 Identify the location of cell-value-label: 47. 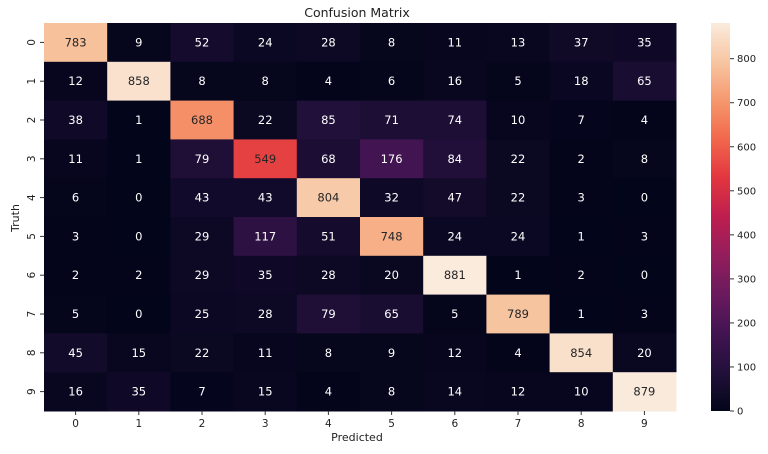
(454, 198).